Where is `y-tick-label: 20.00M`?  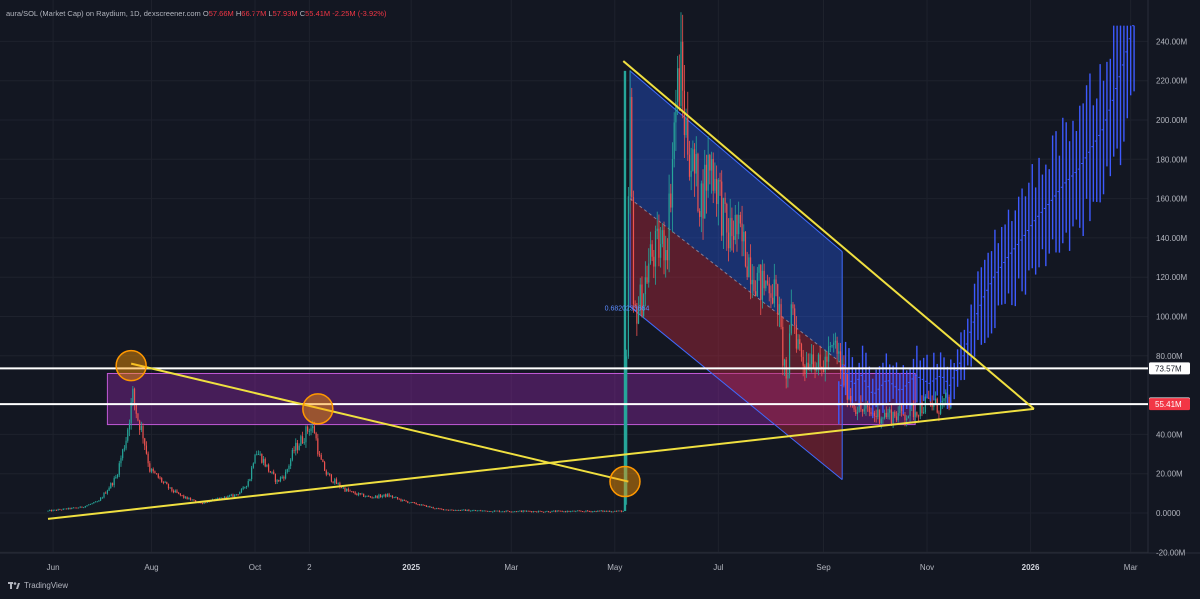 y-tick-label: 20.00M is located at coordinates (1169, 474).